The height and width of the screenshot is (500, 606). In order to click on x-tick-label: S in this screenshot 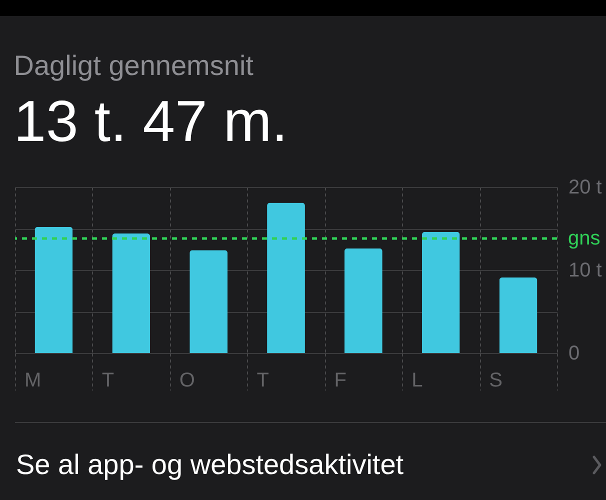, I will do `click(495, 381)`.